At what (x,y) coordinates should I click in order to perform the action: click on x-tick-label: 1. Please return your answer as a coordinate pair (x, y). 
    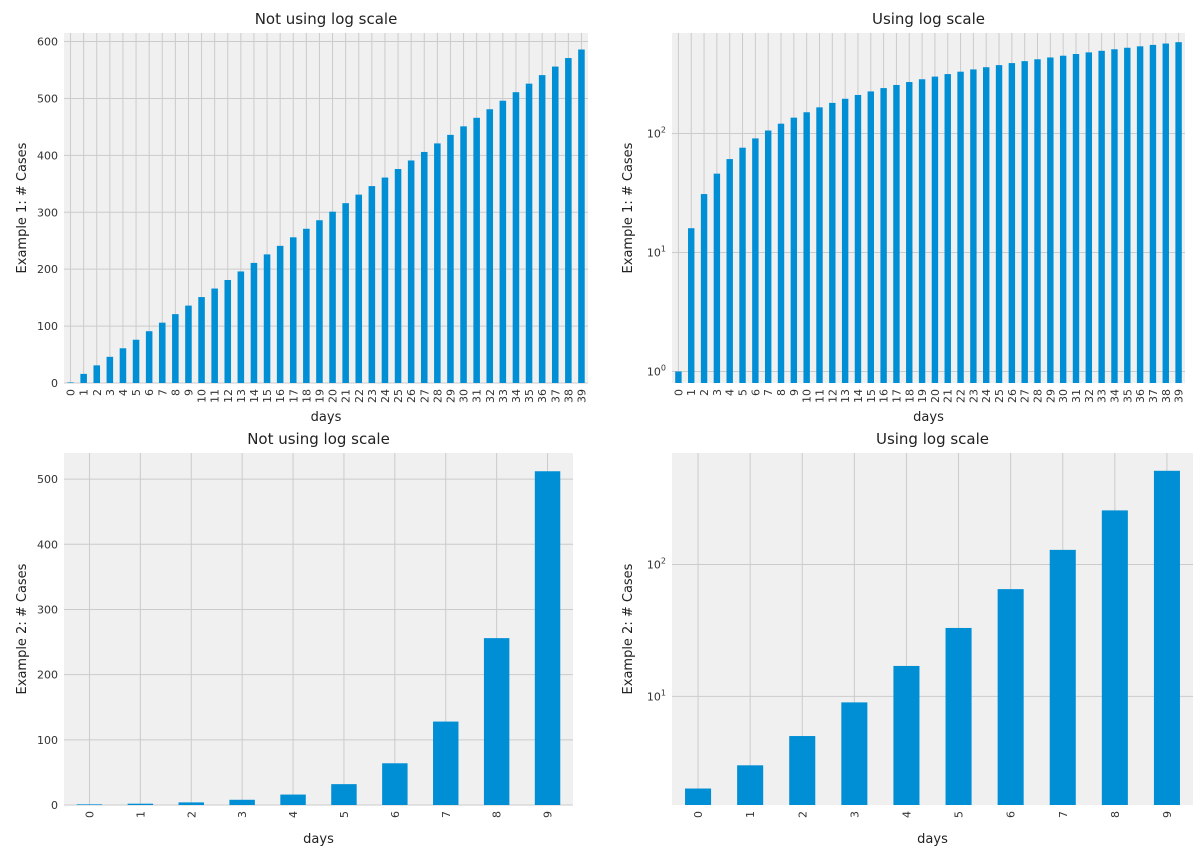
    Looking at the image, I should click on (140, 814).